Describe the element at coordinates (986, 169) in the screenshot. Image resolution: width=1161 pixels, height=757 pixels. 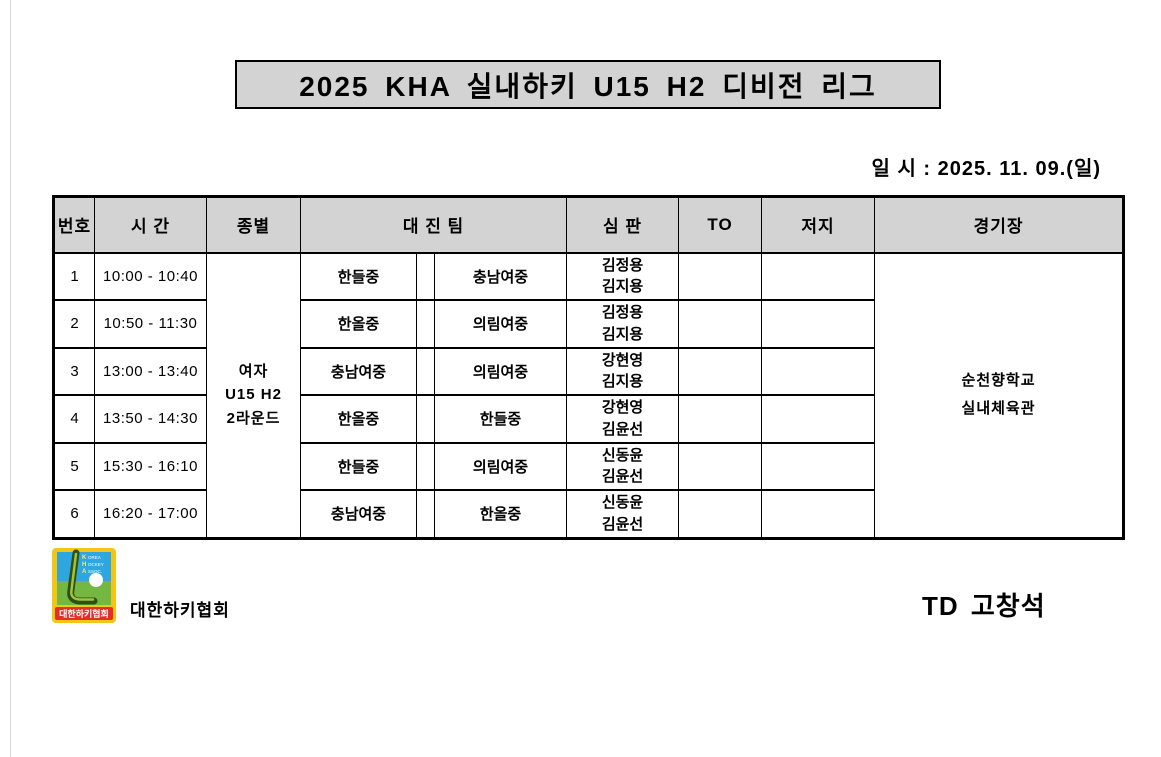
I see `event-date: 일 시 : 2025. 11. 09.(일)` at that location.